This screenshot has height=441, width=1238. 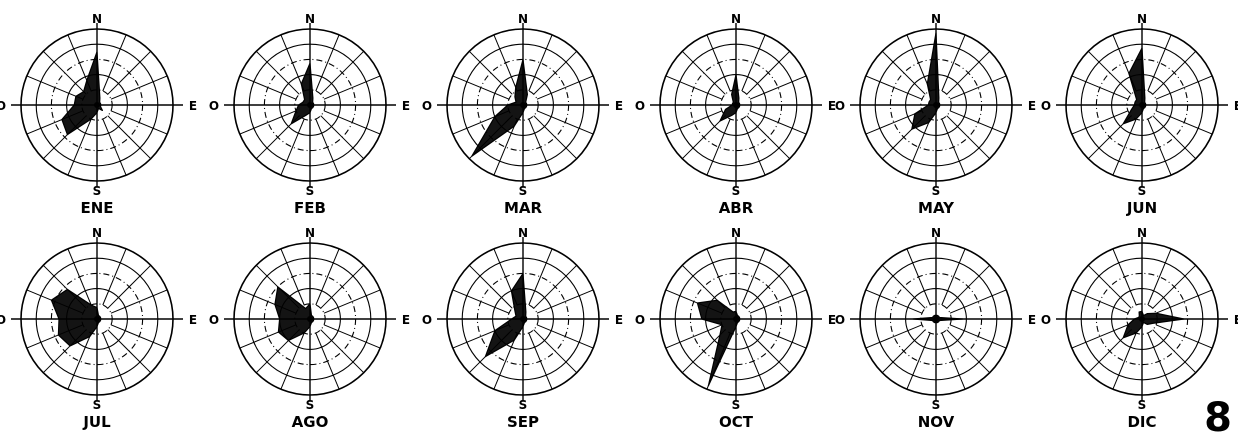 I want to click on wind-rose-jul: N S E O JUL, so click(x=98, y=328).